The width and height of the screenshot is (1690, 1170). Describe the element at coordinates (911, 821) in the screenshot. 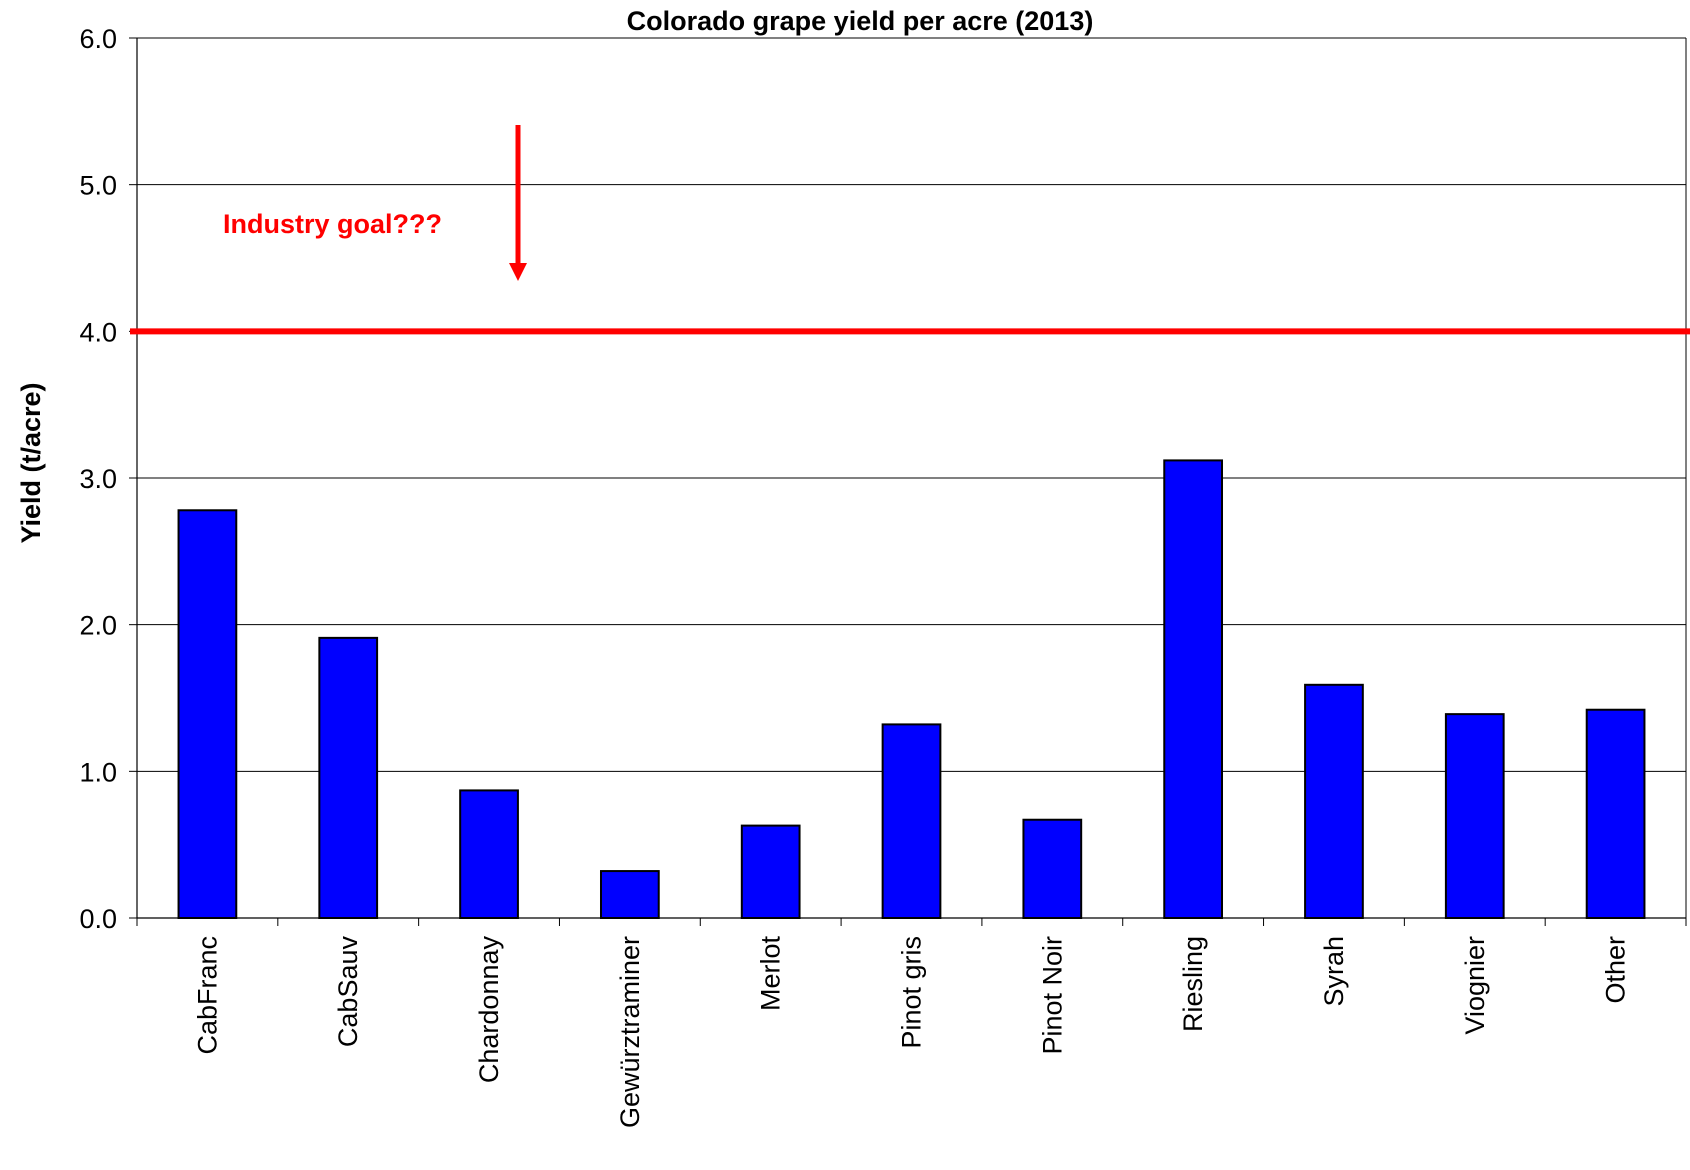

I see `bar-pinot-gris` at that location.